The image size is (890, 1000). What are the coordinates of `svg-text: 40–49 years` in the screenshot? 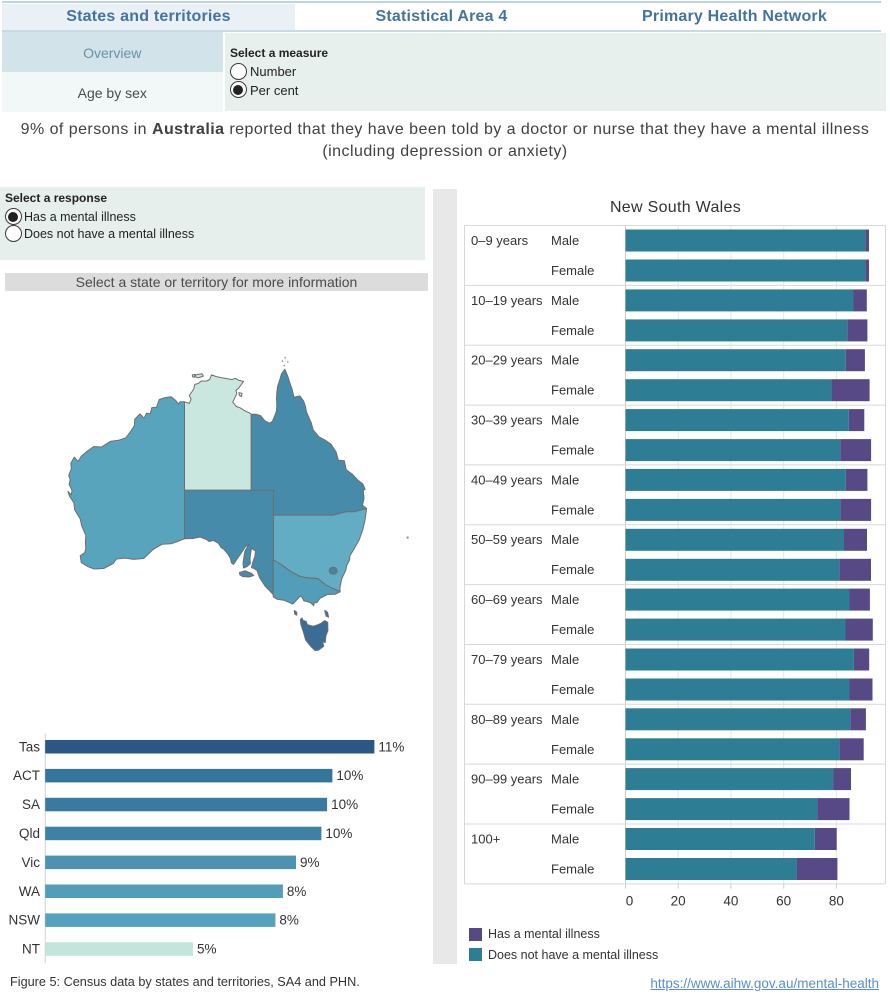 It's located at (507, 479).